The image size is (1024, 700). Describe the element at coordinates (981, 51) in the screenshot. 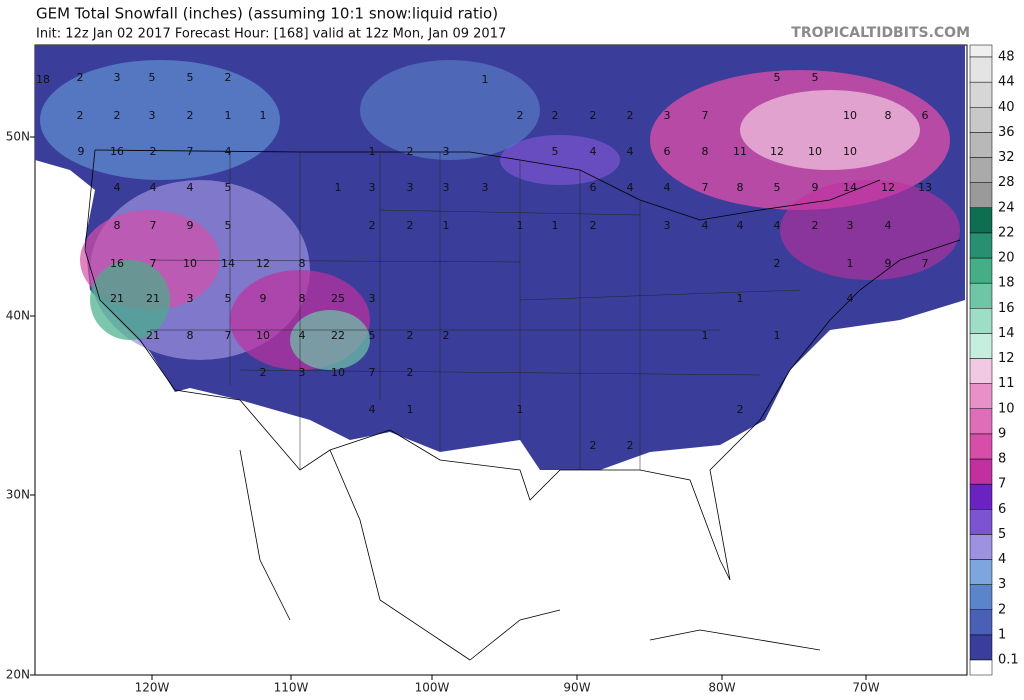

I see `colorbar-top` at that location.